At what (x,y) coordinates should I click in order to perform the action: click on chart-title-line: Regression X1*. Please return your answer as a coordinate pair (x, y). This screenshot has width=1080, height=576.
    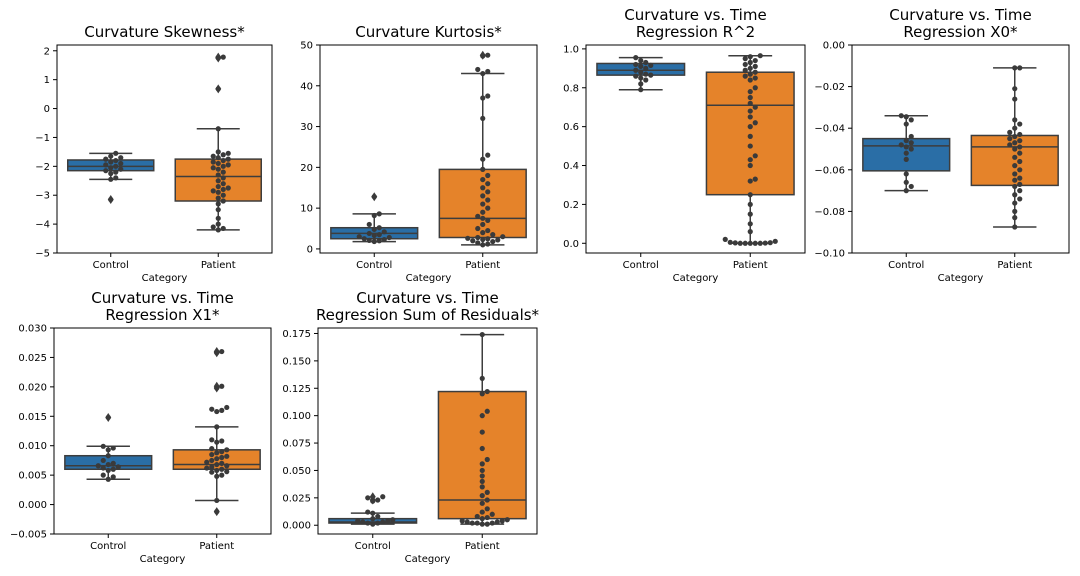
    Looking at the image, I should click on (162, 315).